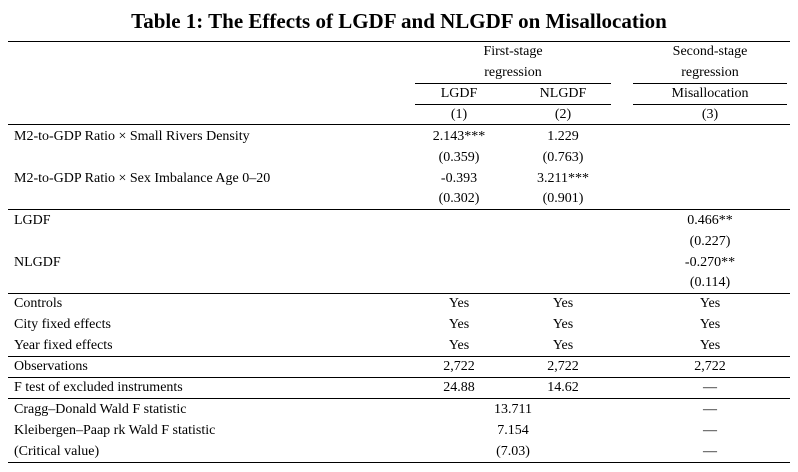 The width and height of the screenshot is (798, 472). Describe the element at coordinates (563, 178) in the screenshot. I see `cell-sex-imbalance-c2: 3.211***` at that location.